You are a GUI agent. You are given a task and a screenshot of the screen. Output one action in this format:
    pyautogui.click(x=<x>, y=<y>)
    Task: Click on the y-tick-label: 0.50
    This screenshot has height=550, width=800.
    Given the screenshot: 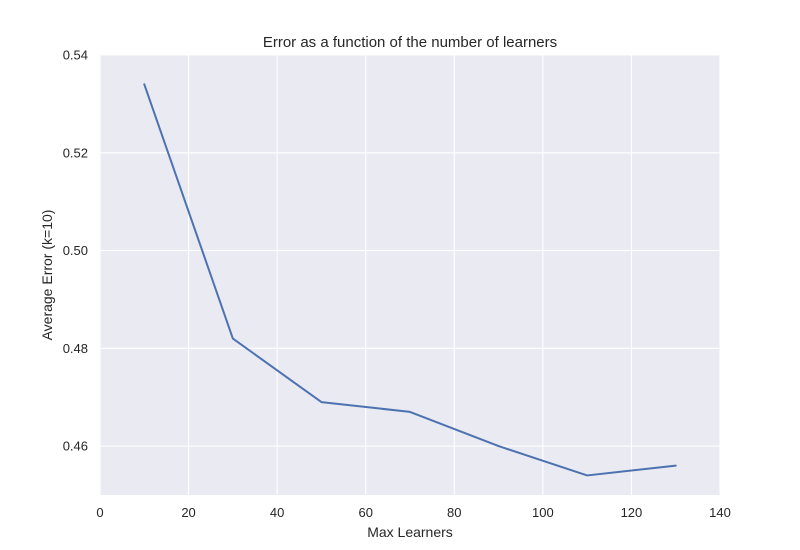 What is the action you would take?
    pyautogui.click(x=75, y=250)
    